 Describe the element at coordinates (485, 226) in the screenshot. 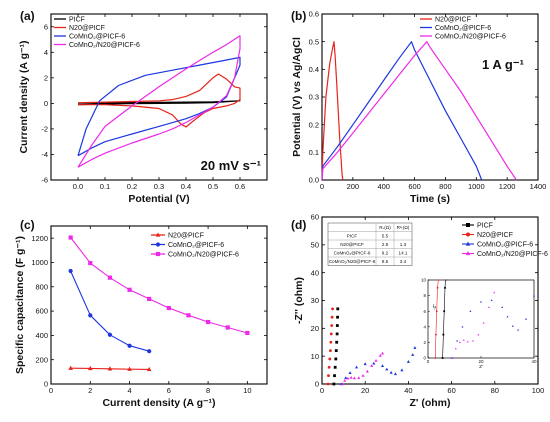

I see `legend-entry: PICF` at that location.